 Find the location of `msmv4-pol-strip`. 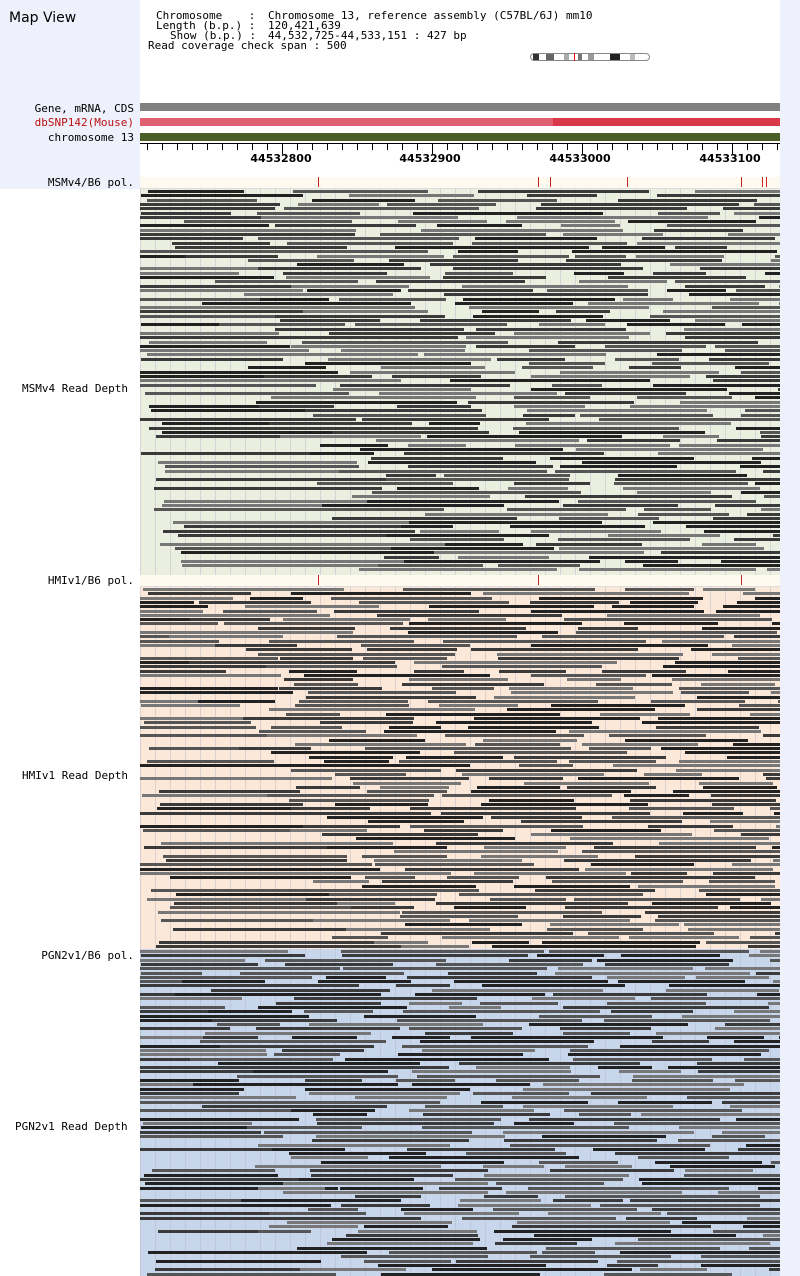

msmv4-pol-strip is located at coordinates (460, 183).